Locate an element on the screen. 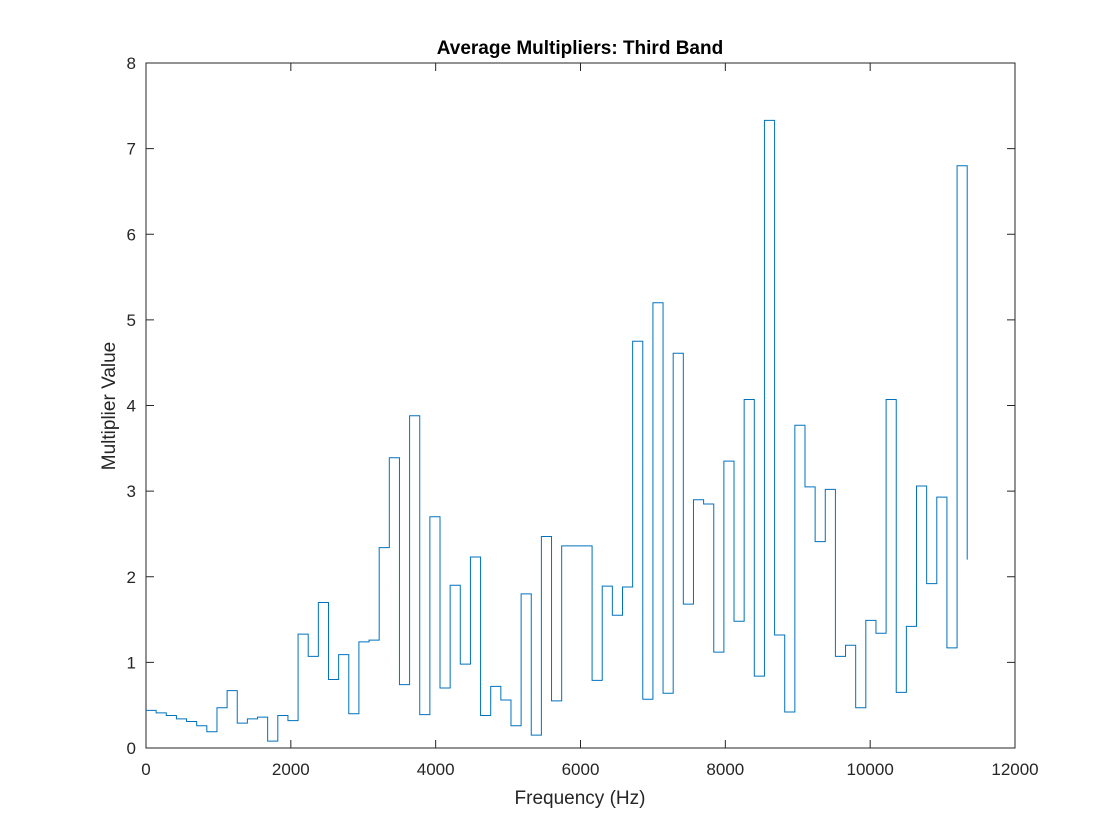 This screenshot has height=840, width=1120. x-tick-label: 10000 is located at coordinates (870, 769).